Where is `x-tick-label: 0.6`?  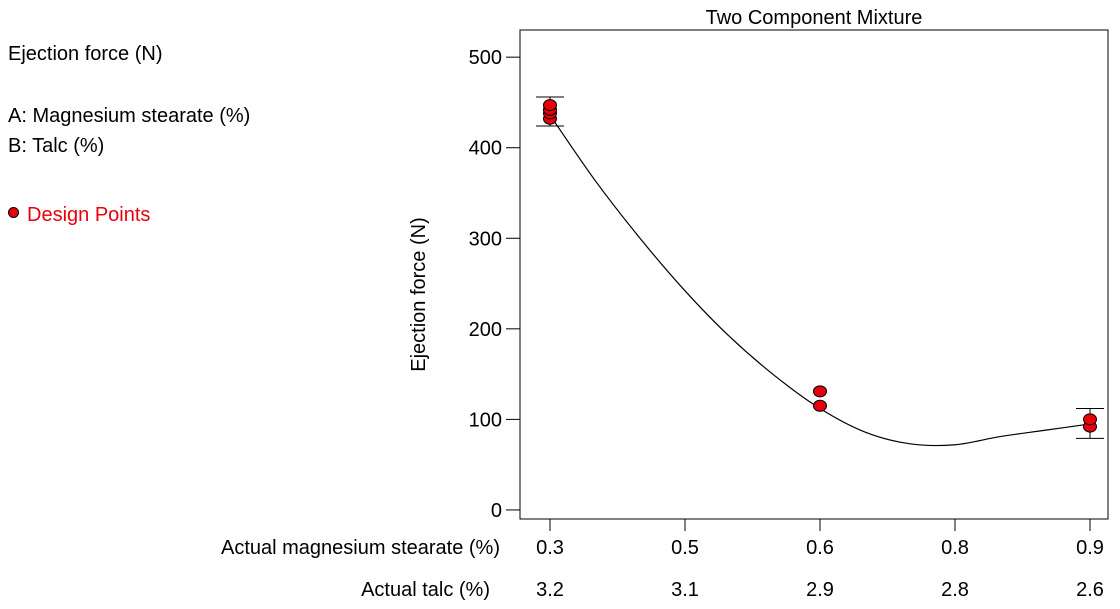
x-tick-label: 0.6 is located at coordinates (820, 548).